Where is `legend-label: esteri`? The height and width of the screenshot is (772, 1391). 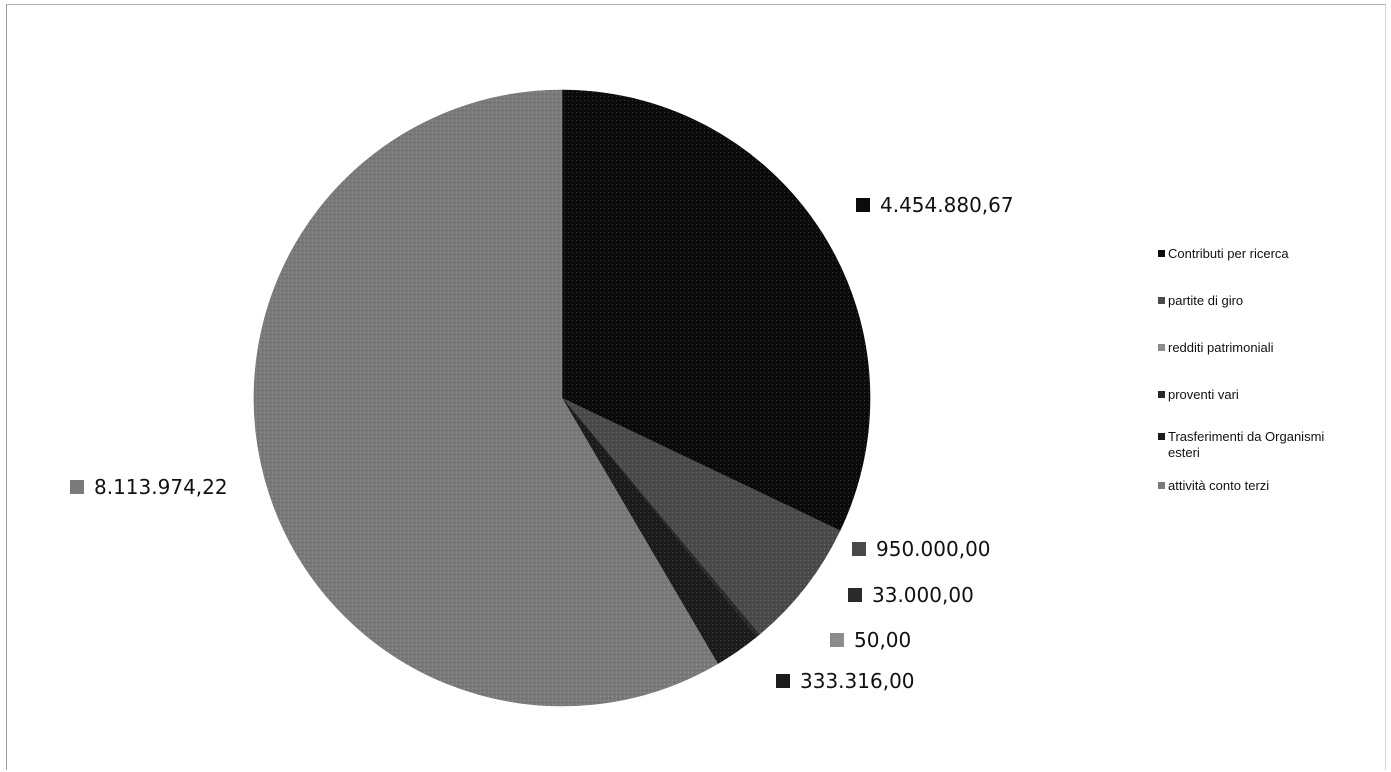 legend-label: esteri is located at coordinates (1184, 452).